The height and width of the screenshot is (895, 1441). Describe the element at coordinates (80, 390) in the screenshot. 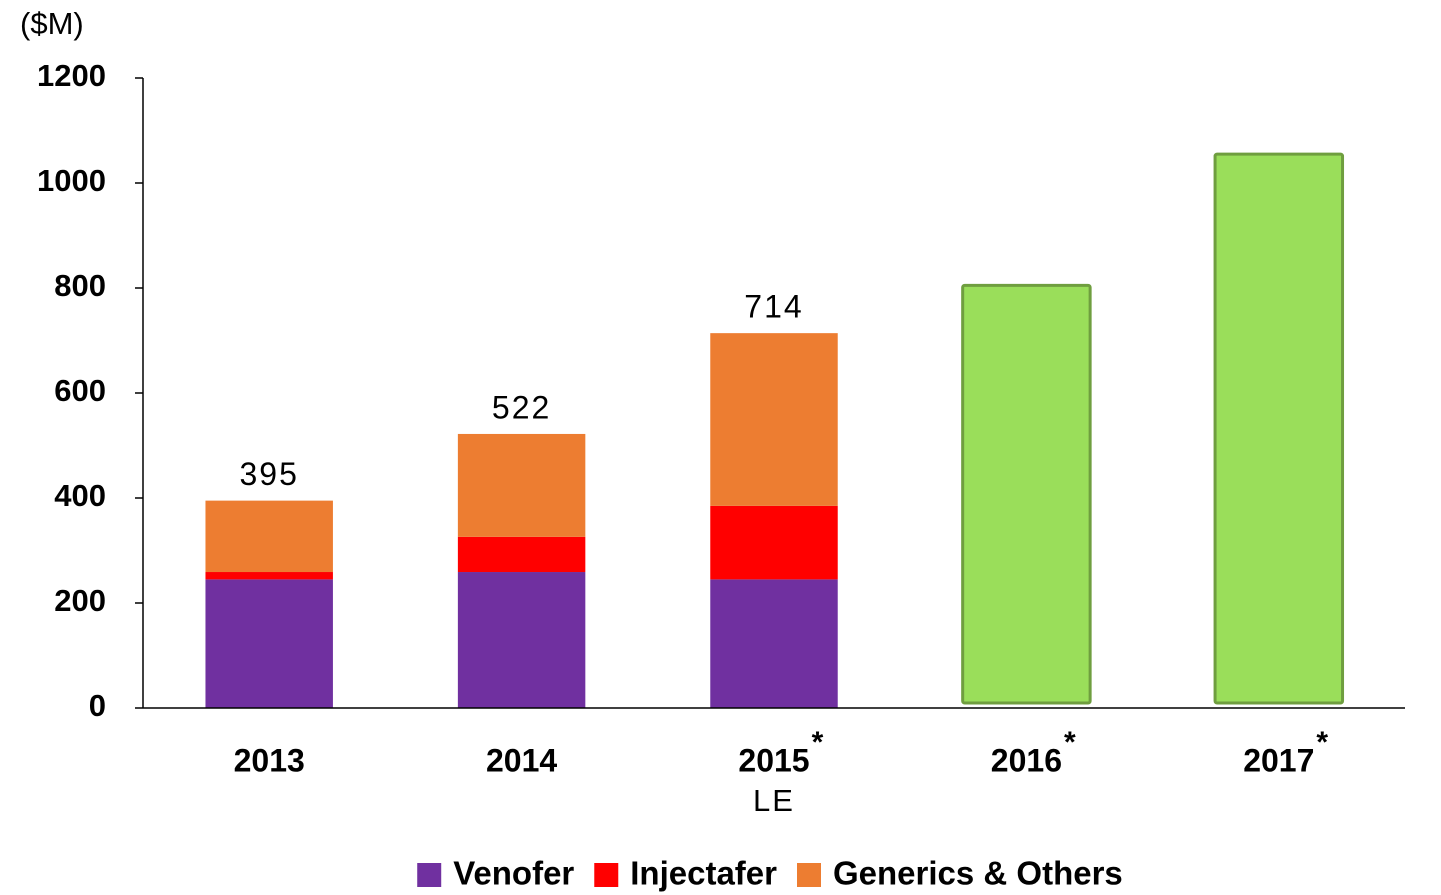

I see `y-tick-label: 600` at that location.